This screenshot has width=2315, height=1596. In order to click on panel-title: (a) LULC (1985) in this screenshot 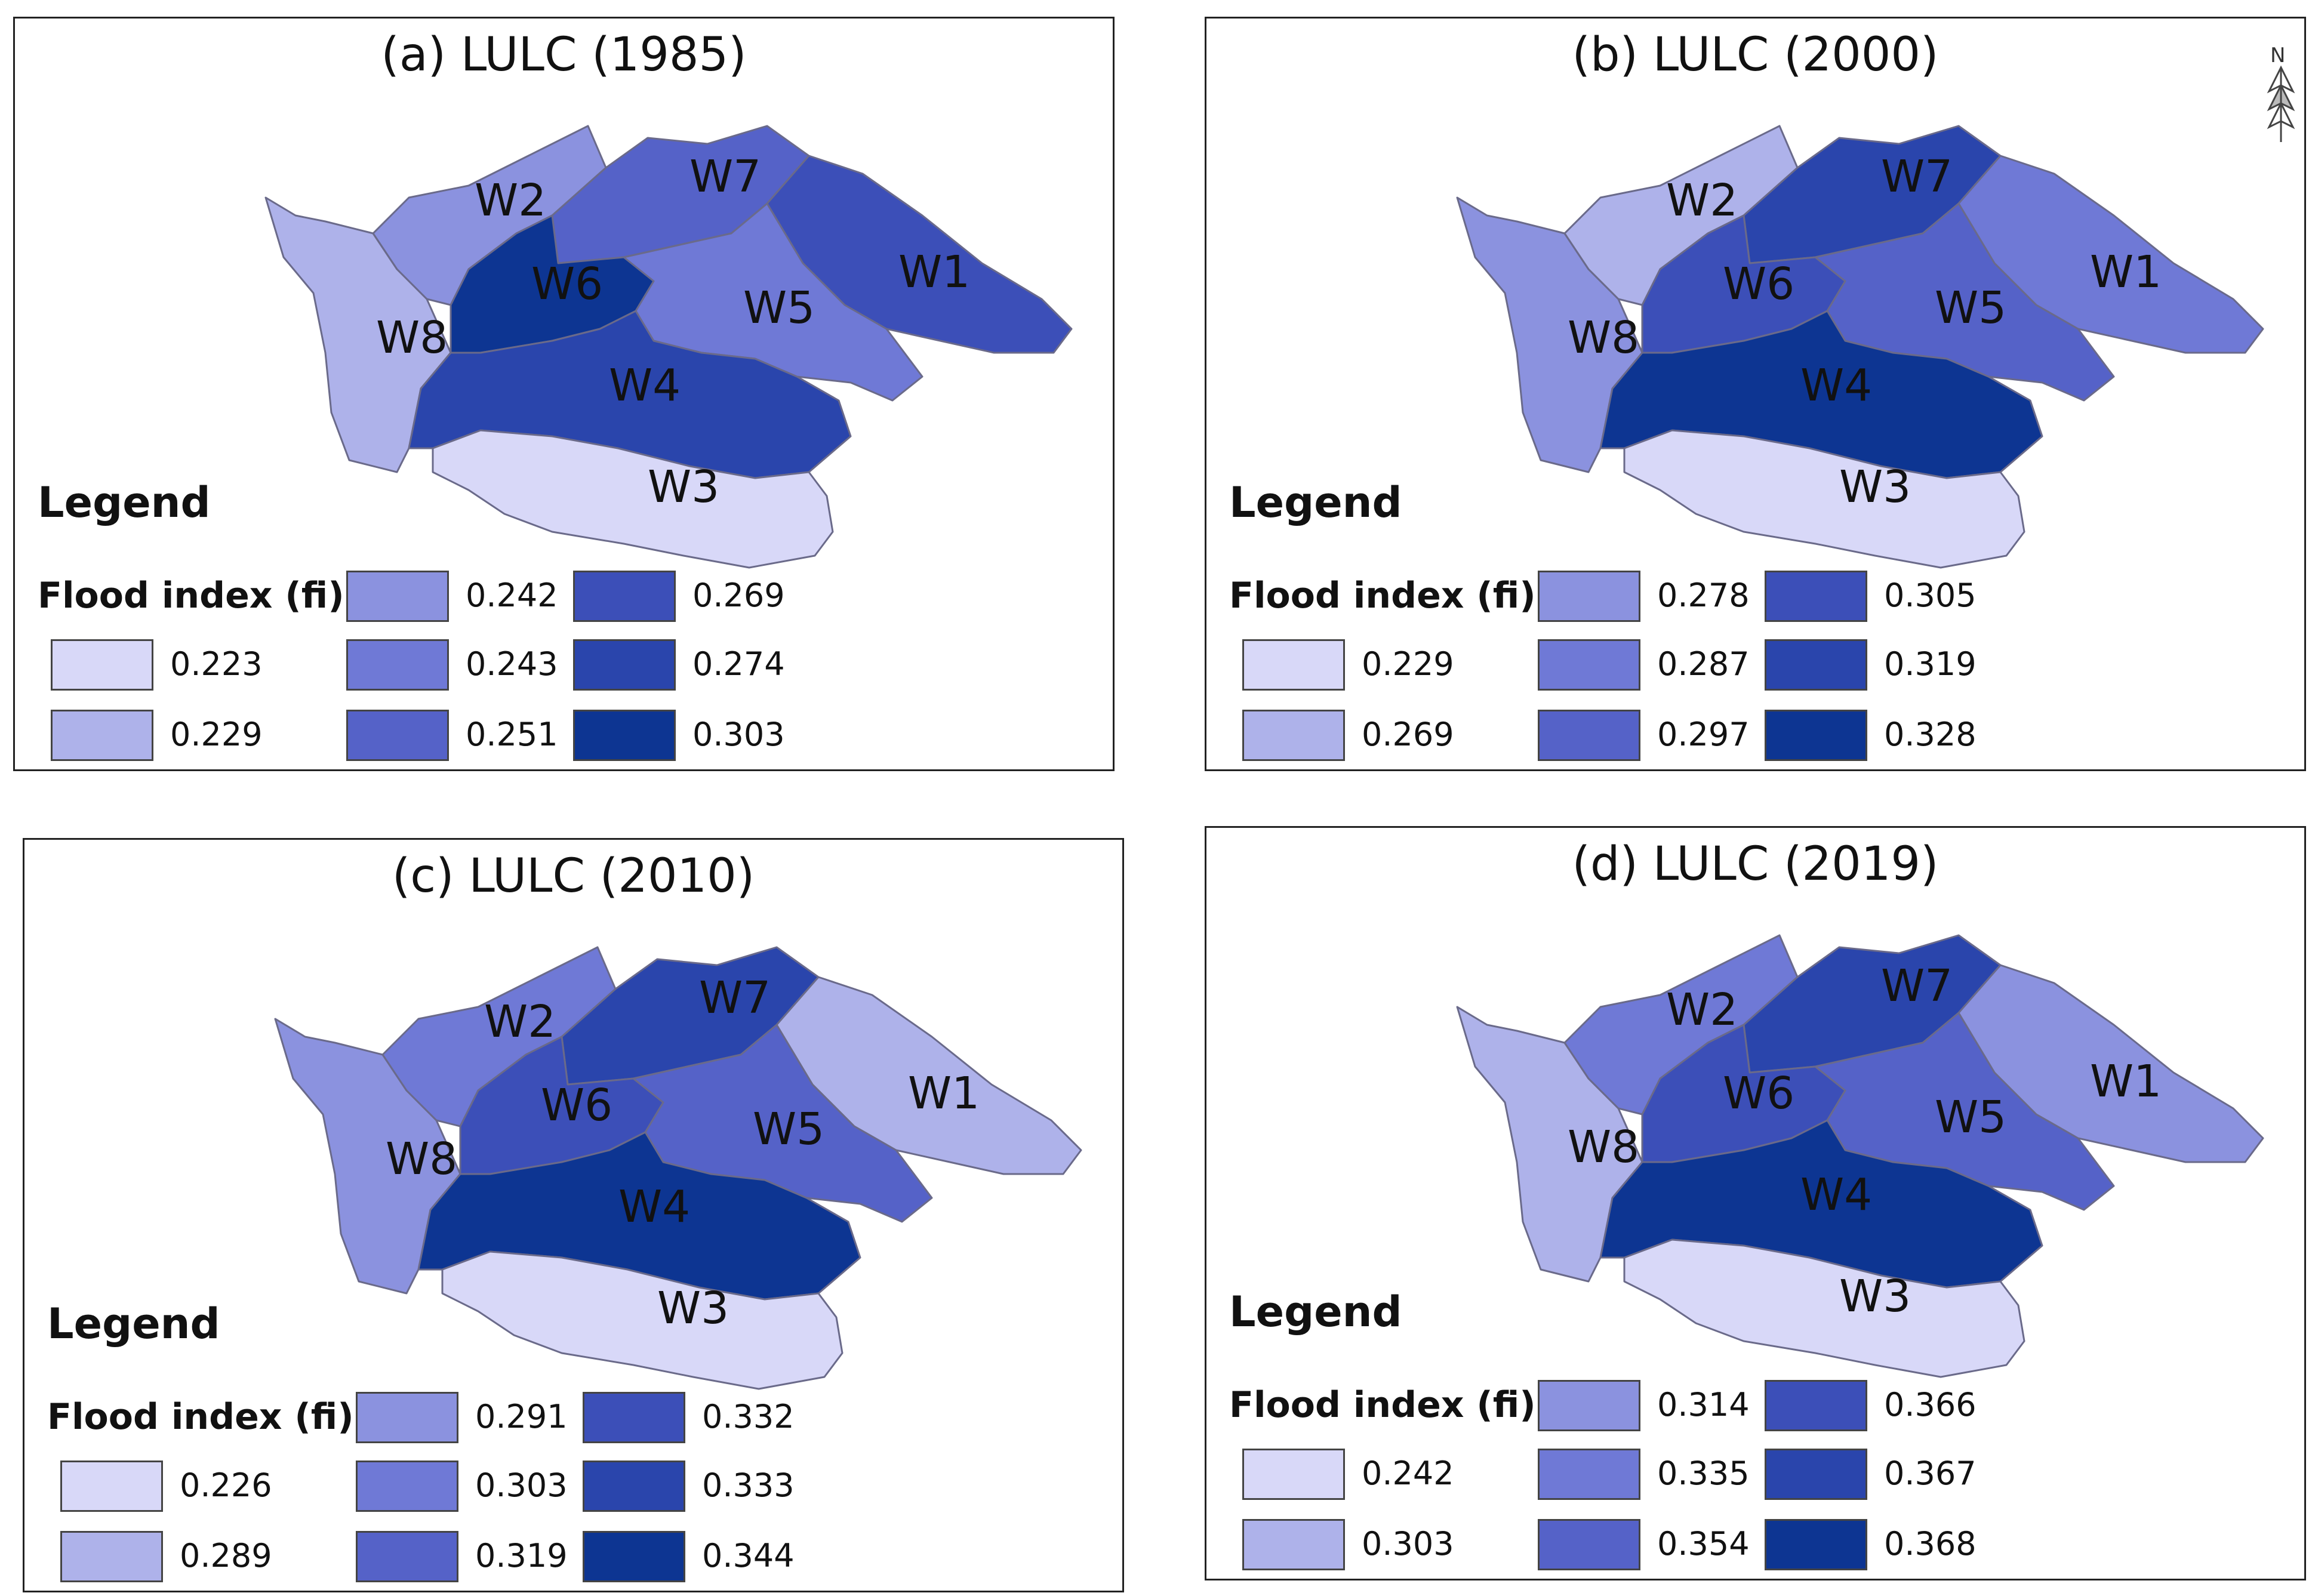, I will do `click(564, 55)`.